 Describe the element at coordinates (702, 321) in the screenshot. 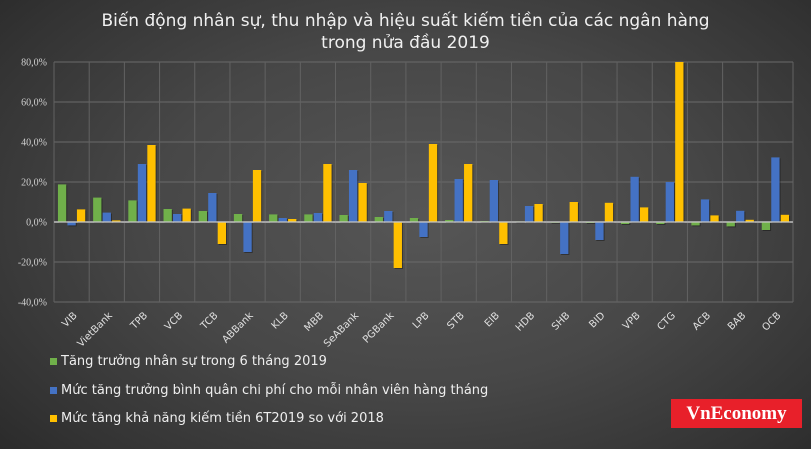

I see `x-tick-label: ACB` at that location.